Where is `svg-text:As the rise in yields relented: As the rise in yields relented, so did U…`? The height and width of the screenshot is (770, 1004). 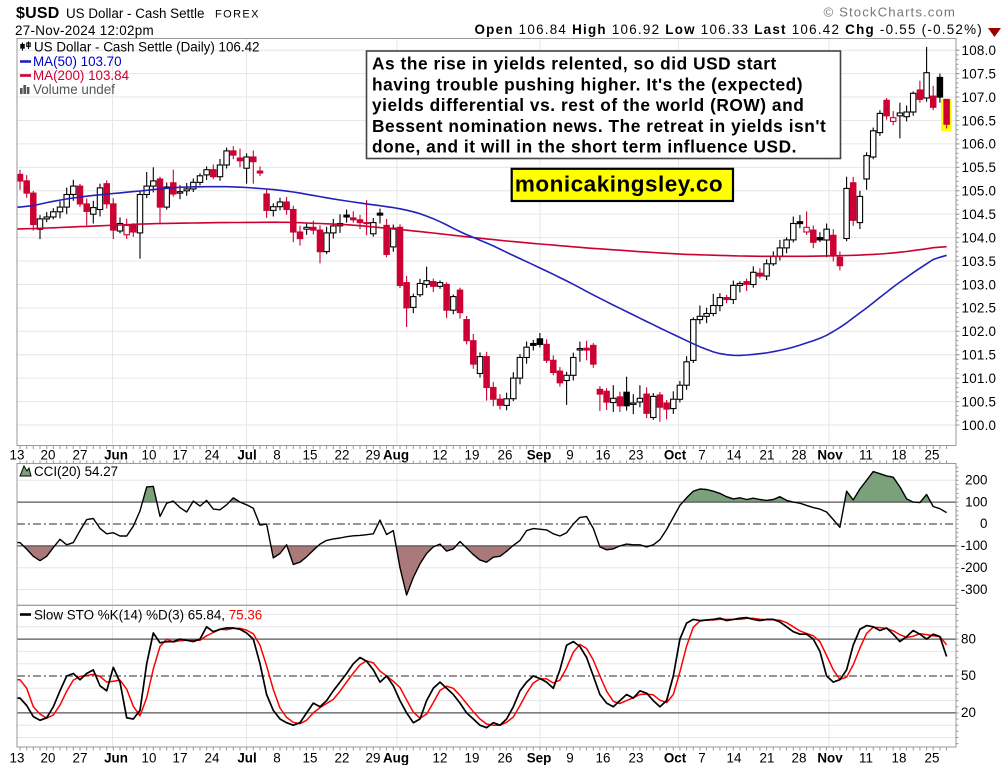
svg-text:As the rise in yields relented: As the rise in yields relented, so did U… is located at coordinates (574, 64).